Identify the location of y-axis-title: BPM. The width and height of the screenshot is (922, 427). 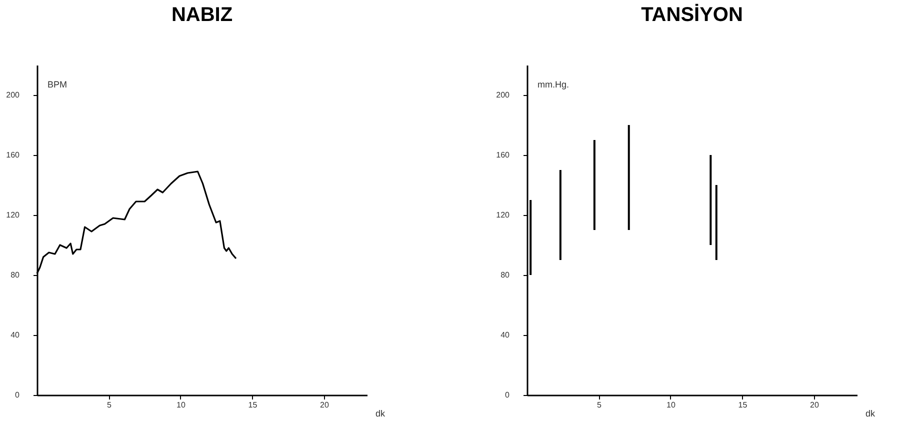
(58, 85).